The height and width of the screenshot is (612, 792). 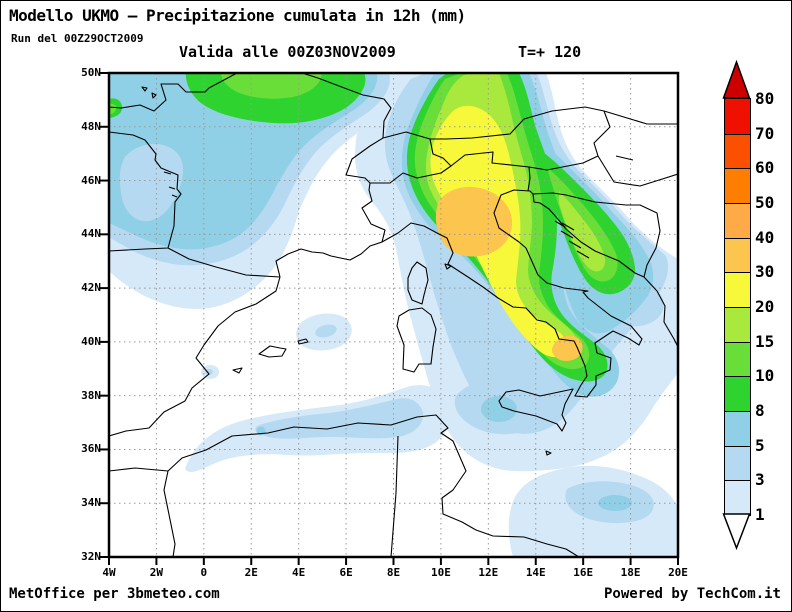 I want to click on coast-north-africa, so click(x=344, y=485).